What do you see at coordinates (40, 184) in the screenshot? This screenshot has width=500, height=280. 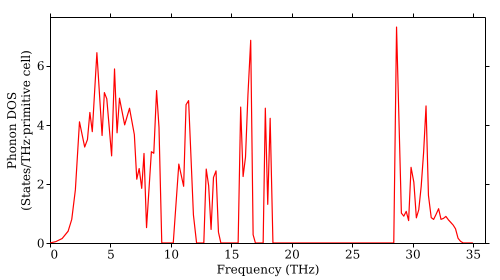 I see `y-tick-label: 2` at bounding box center [40, 184].